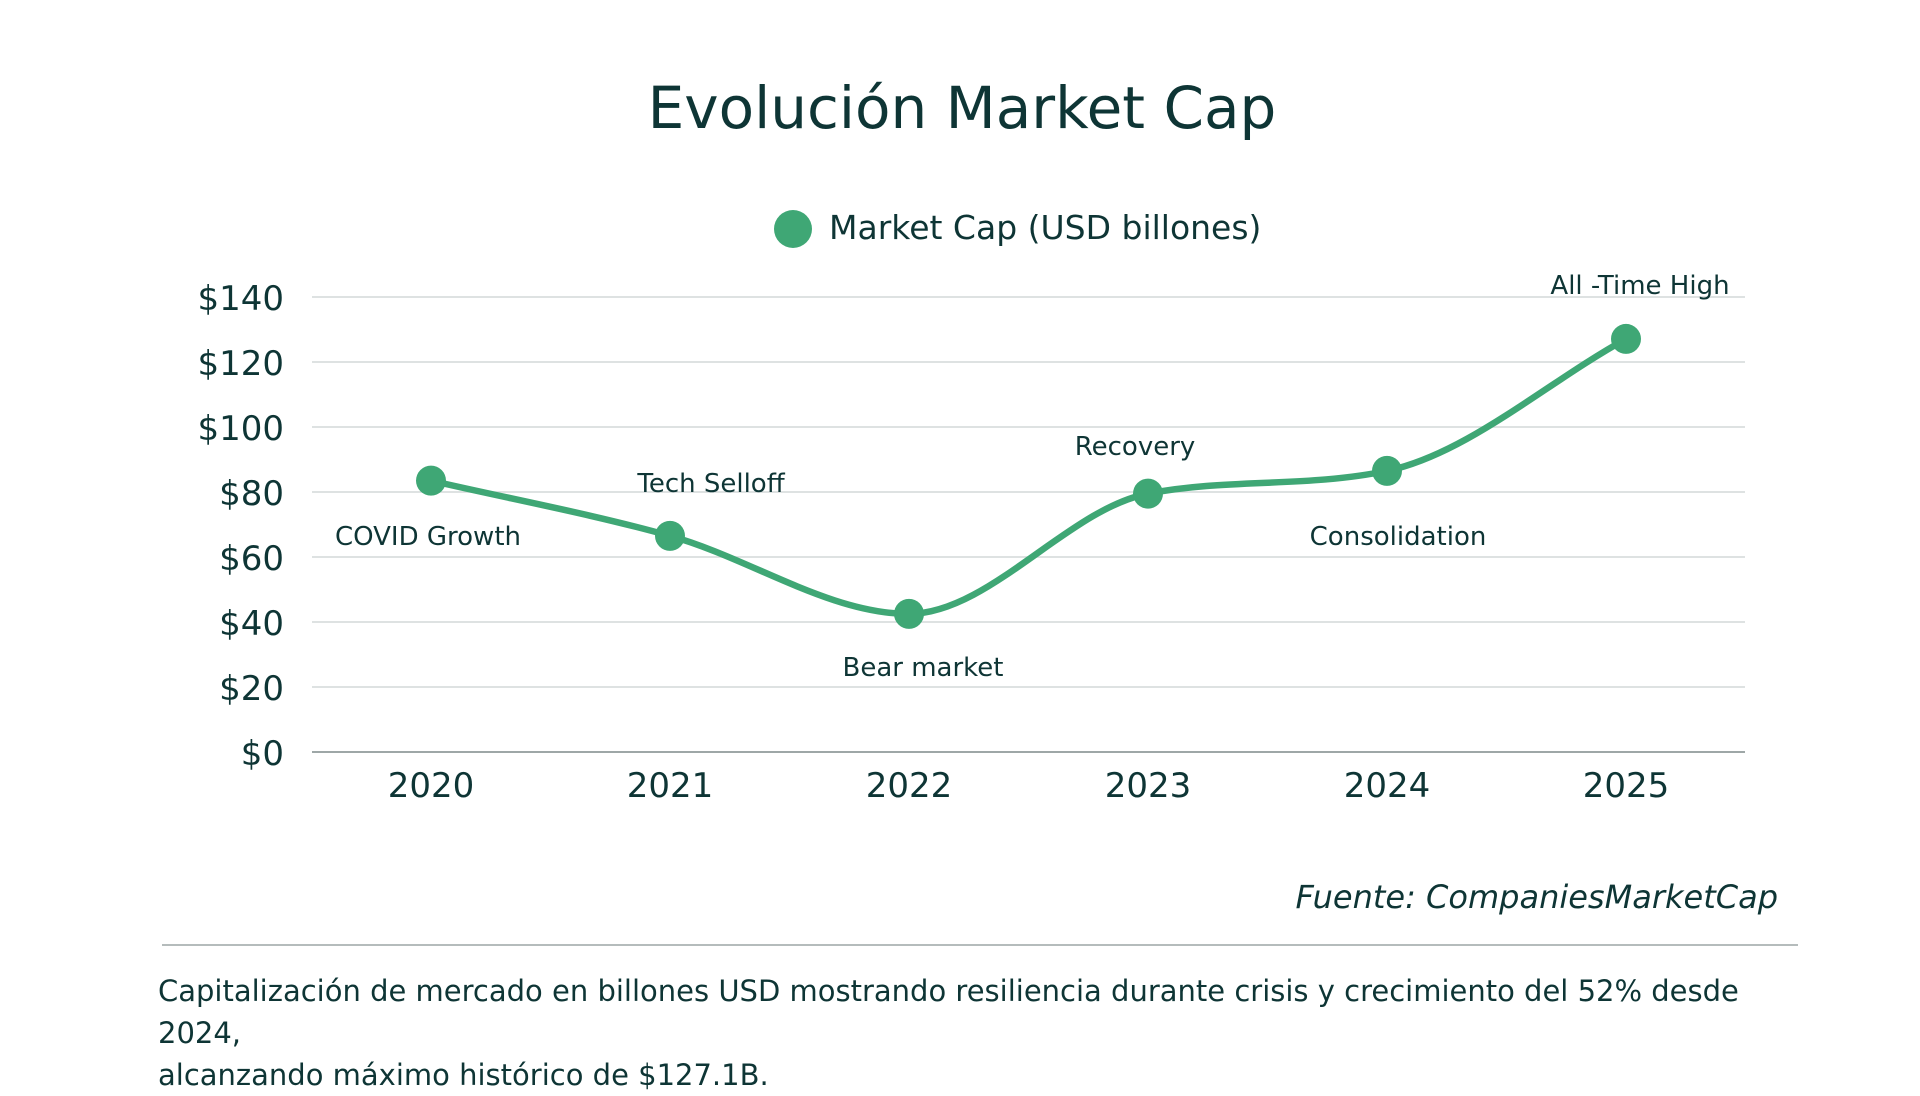 The width and height of the screenshot is (1920, 1096). I want to click on legend-marker, so click(793, 229).